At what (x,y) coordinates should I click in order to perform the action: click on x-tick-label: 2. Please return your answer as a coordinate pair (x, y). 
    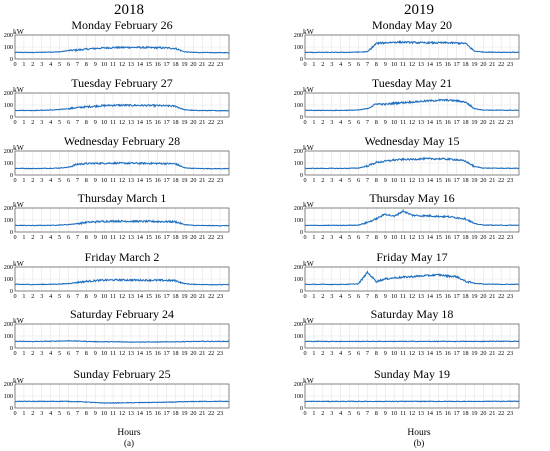
    Looking at the image, I should click on (32, 413).